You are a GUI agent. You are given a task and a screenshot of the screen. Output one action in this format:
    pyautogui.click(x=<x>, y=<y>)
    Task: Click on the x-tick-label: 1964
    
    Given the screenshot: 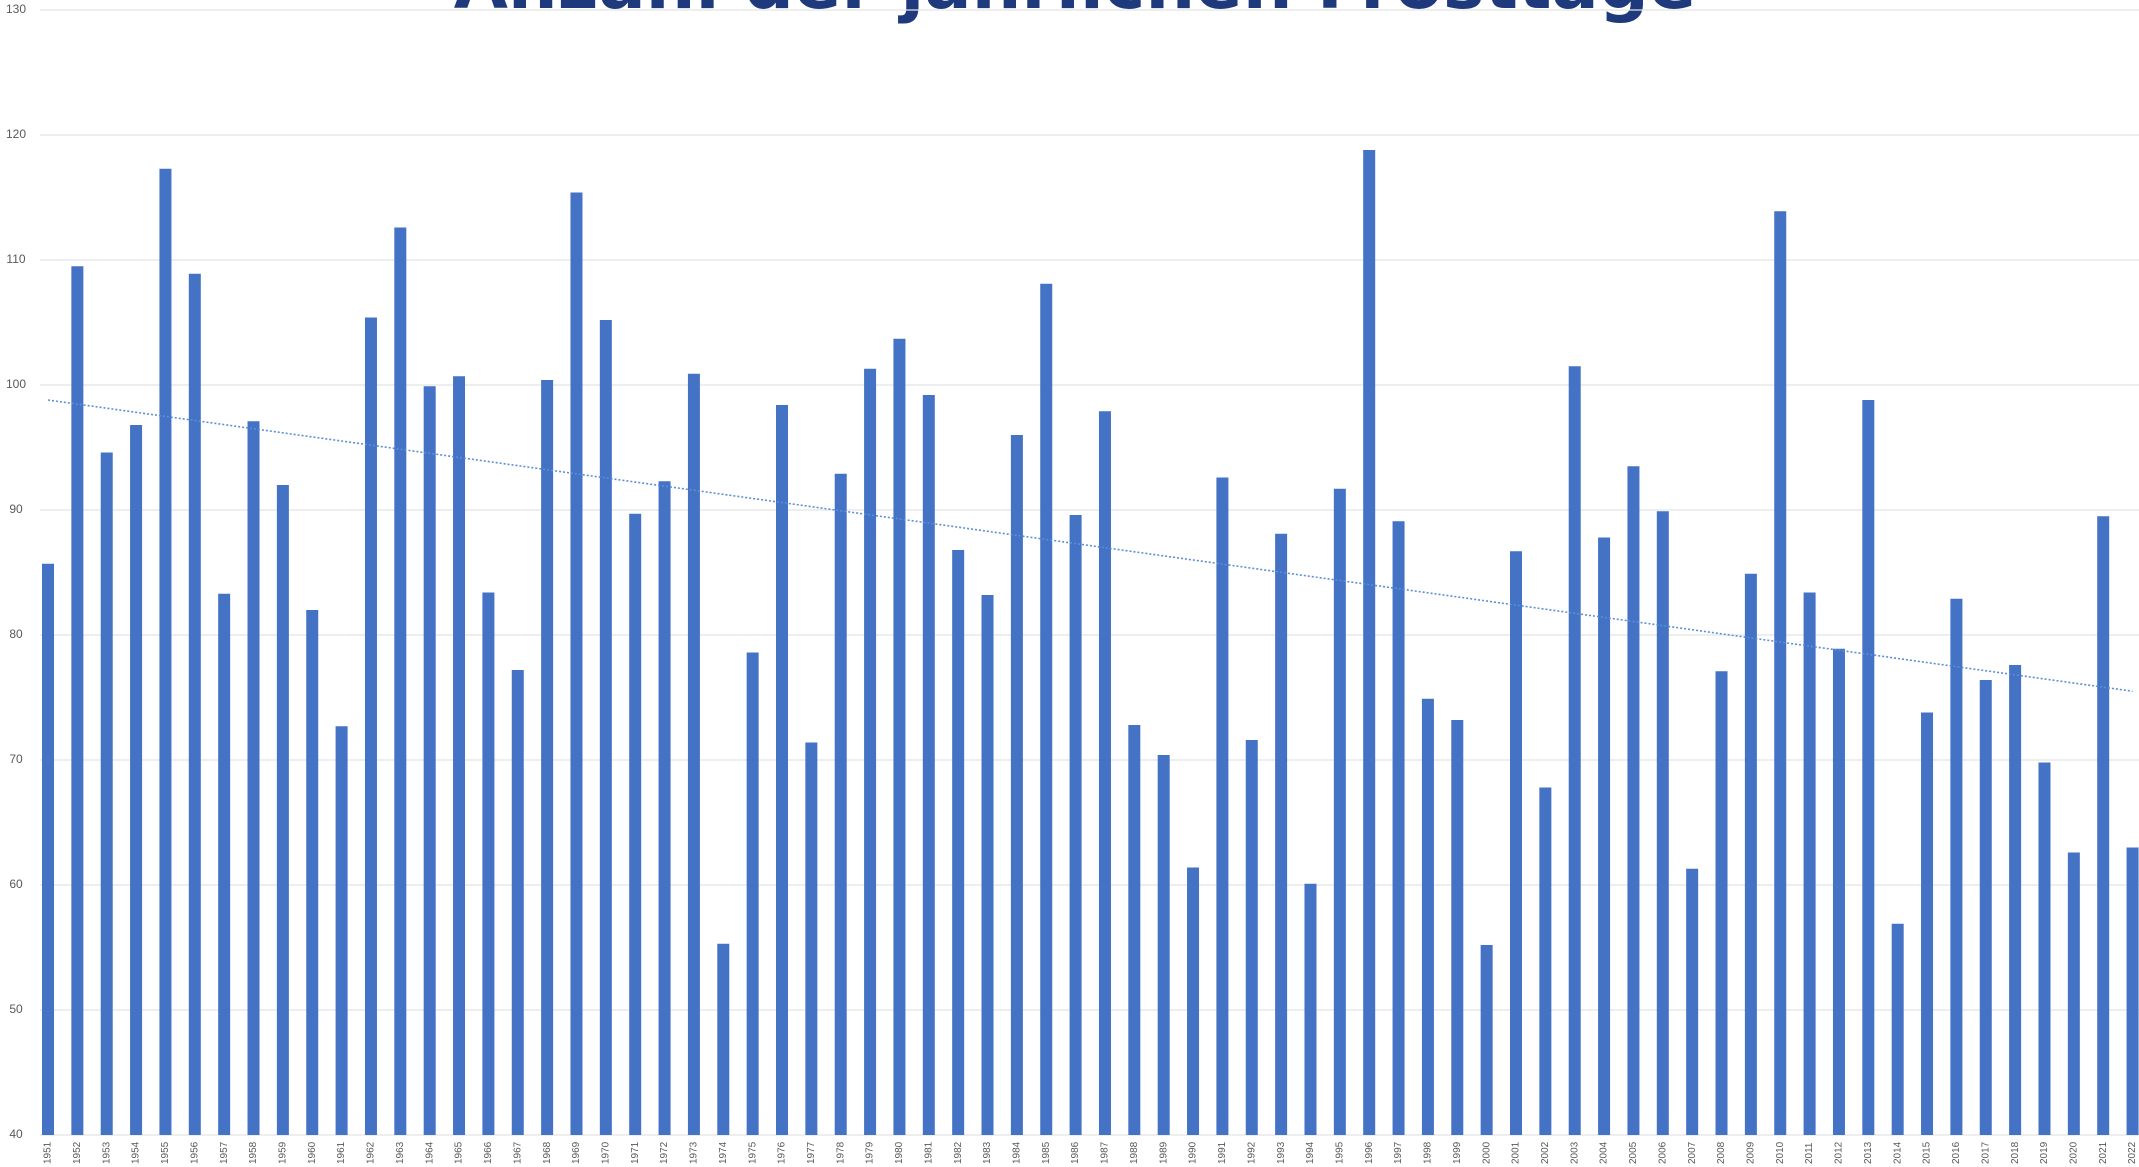 What is the action you would take?
    pyautogui.click(x=429, y=1152)
    